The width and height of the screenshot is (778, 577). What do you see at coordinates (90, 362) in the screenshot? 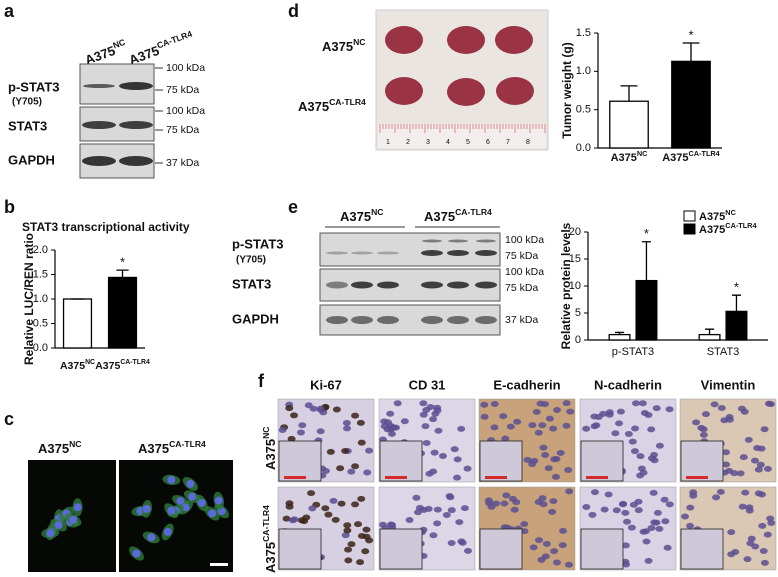
I see `label-sup: NC` at bounding box center [90, 362].